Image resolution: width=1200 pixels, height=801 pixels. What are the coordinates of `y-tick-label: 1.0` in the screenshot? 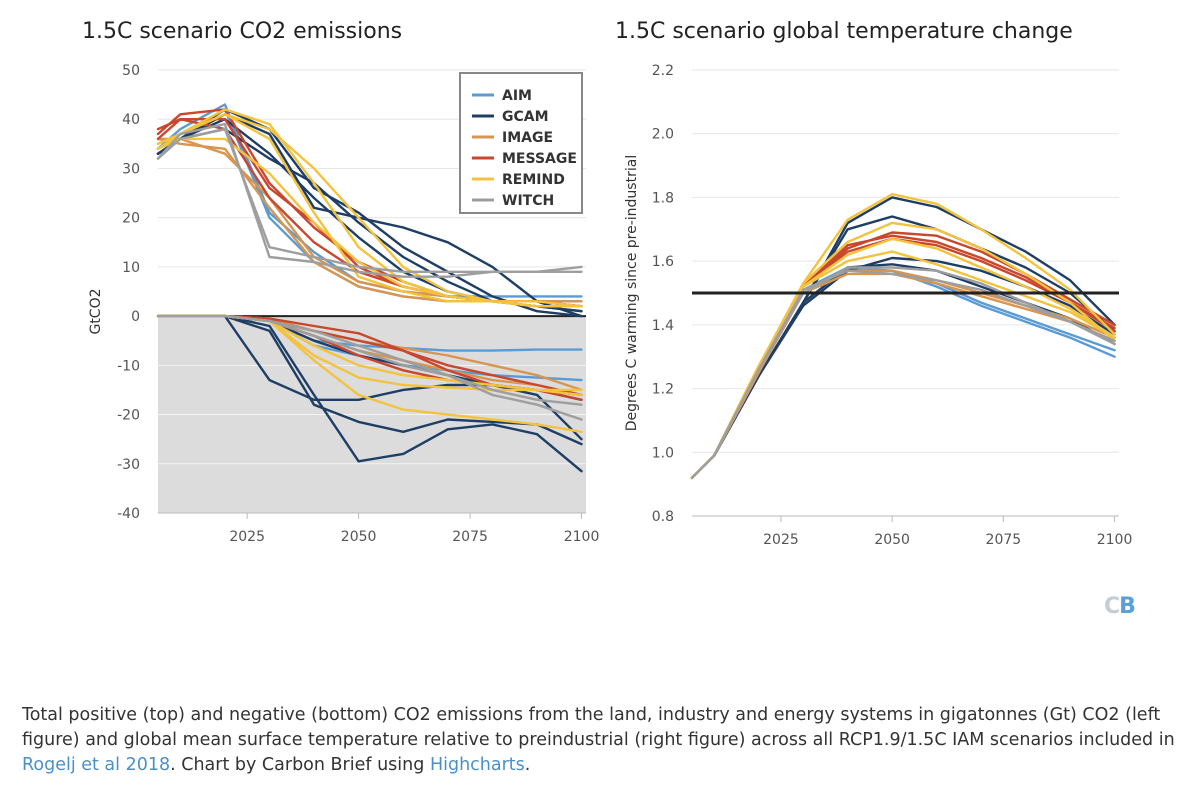 It's located at (663, 453).